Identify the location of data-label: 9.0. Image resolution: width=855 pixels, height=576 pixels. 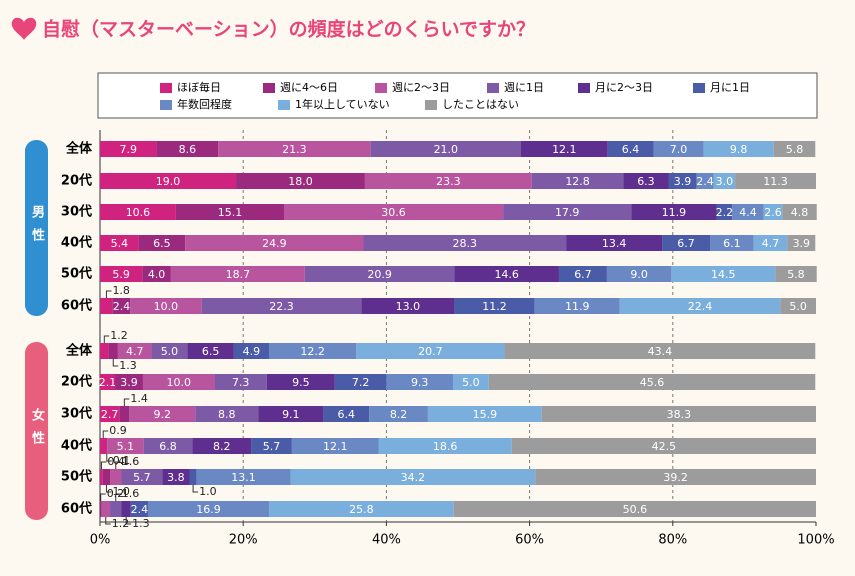
(639, 274).